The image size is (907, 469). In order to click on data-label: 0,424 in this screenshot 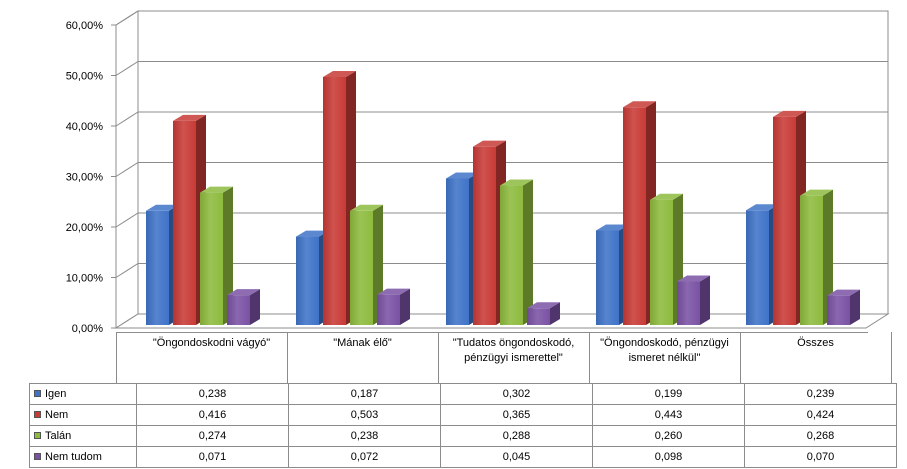, I will do `click(820, 415)`.